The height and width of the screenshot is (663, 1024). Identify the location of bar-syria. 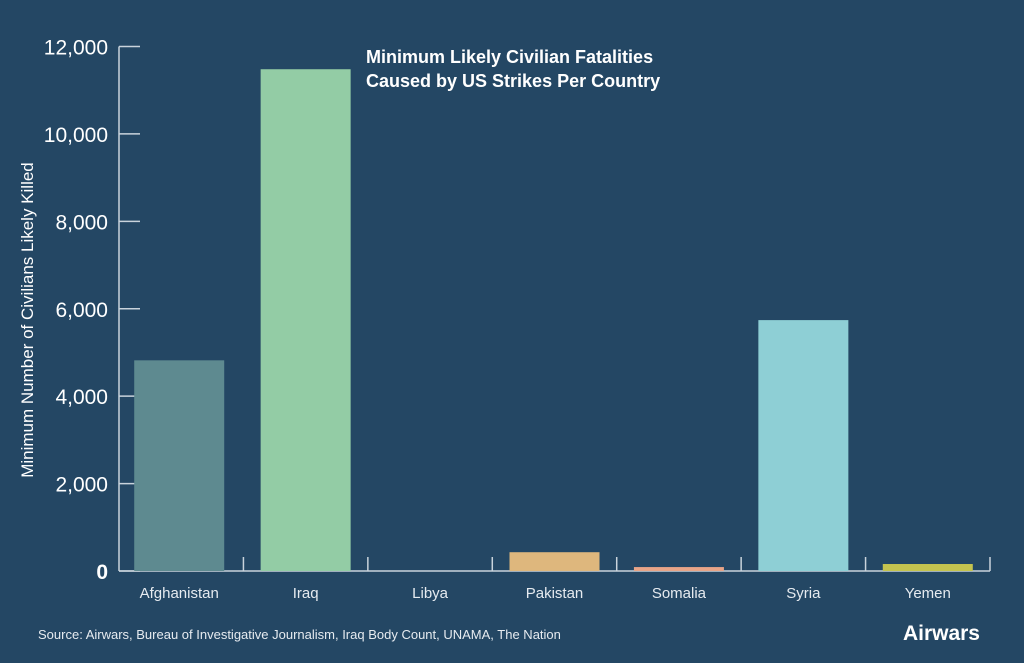
(803, 445).